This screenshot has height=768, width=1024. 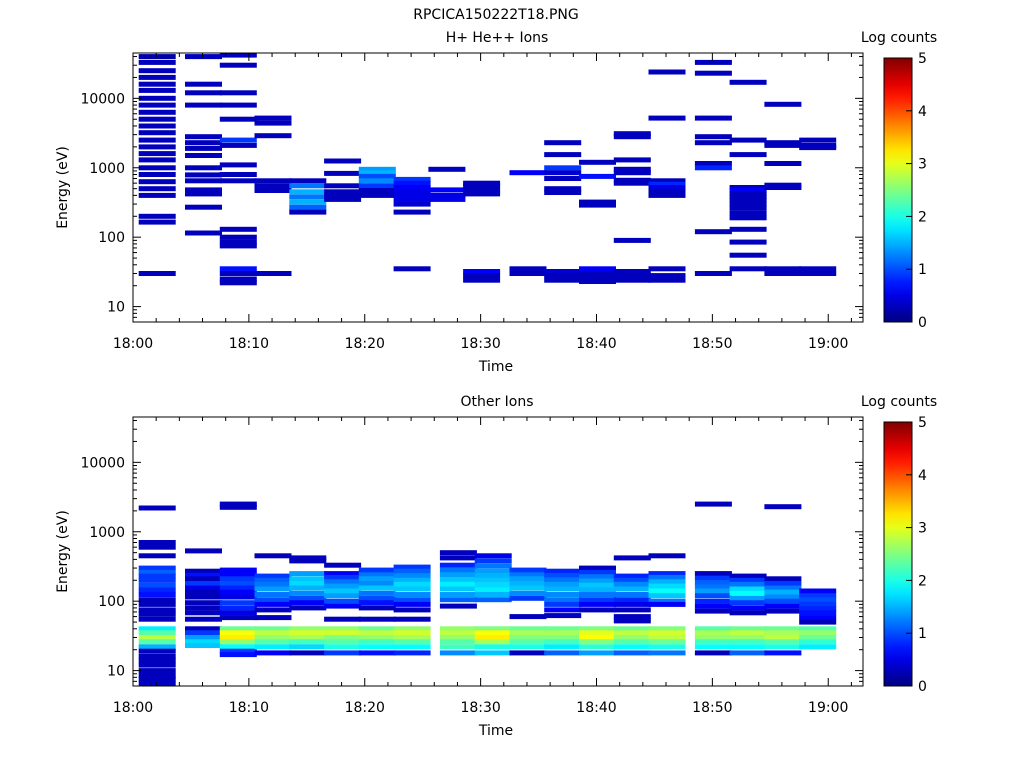 I want to click on x-tick-label: 18:00, so click(x=133, y=708).